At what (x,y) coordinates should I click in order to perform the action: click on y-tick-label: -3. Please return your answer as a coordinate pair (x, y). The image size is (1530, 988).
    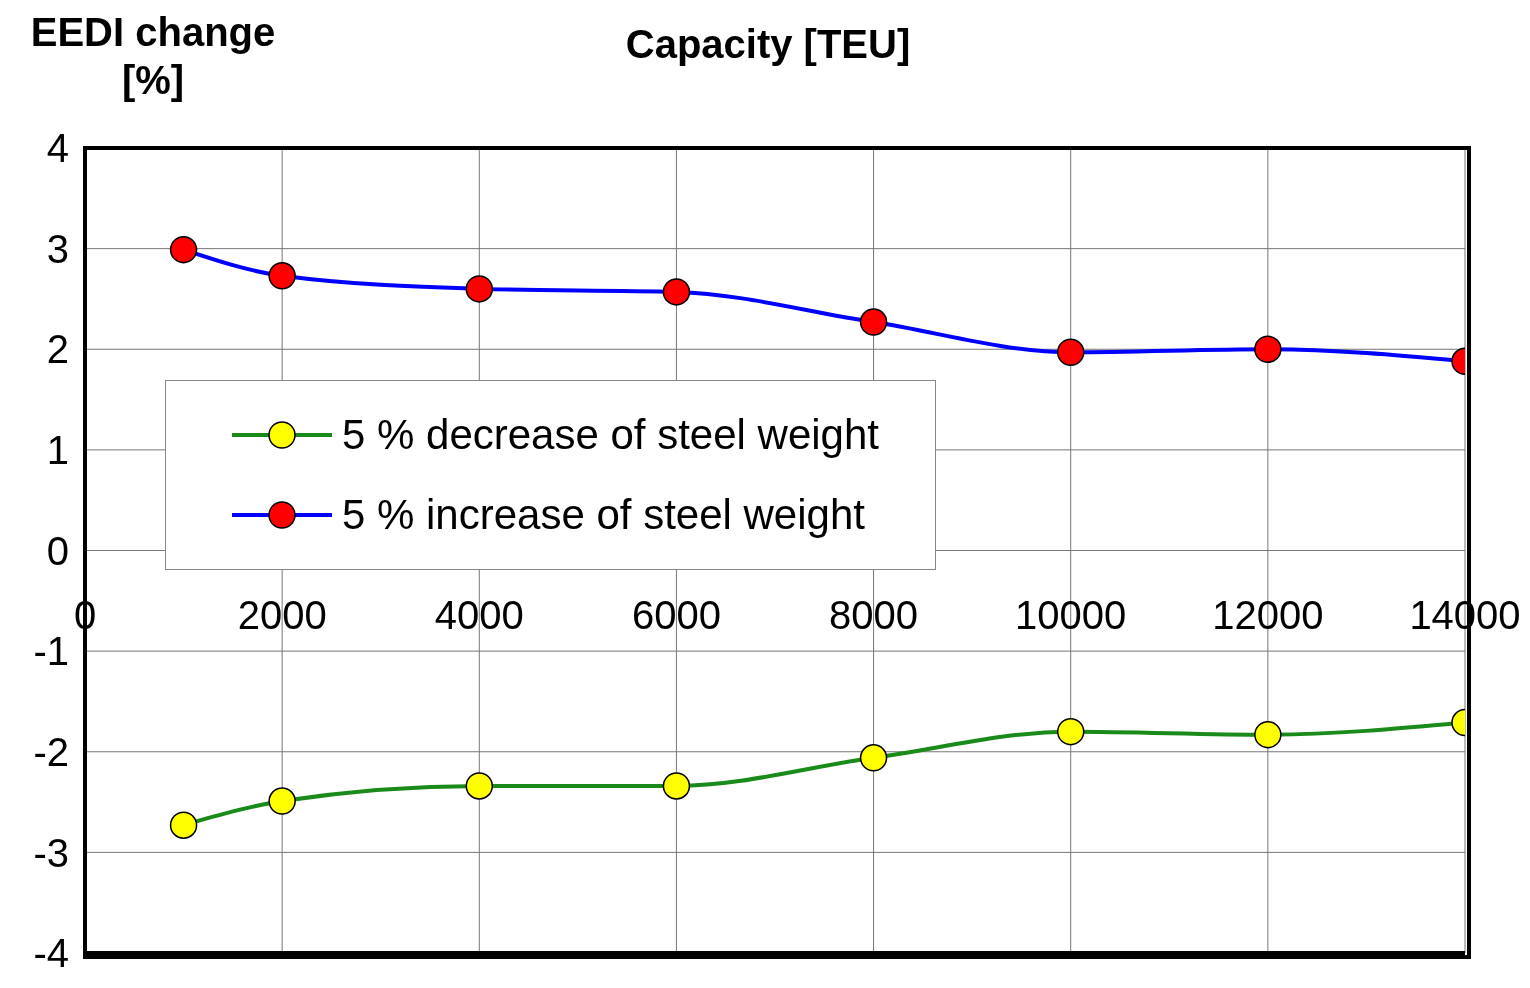
    Looking at the image, I should click on (51, 852).